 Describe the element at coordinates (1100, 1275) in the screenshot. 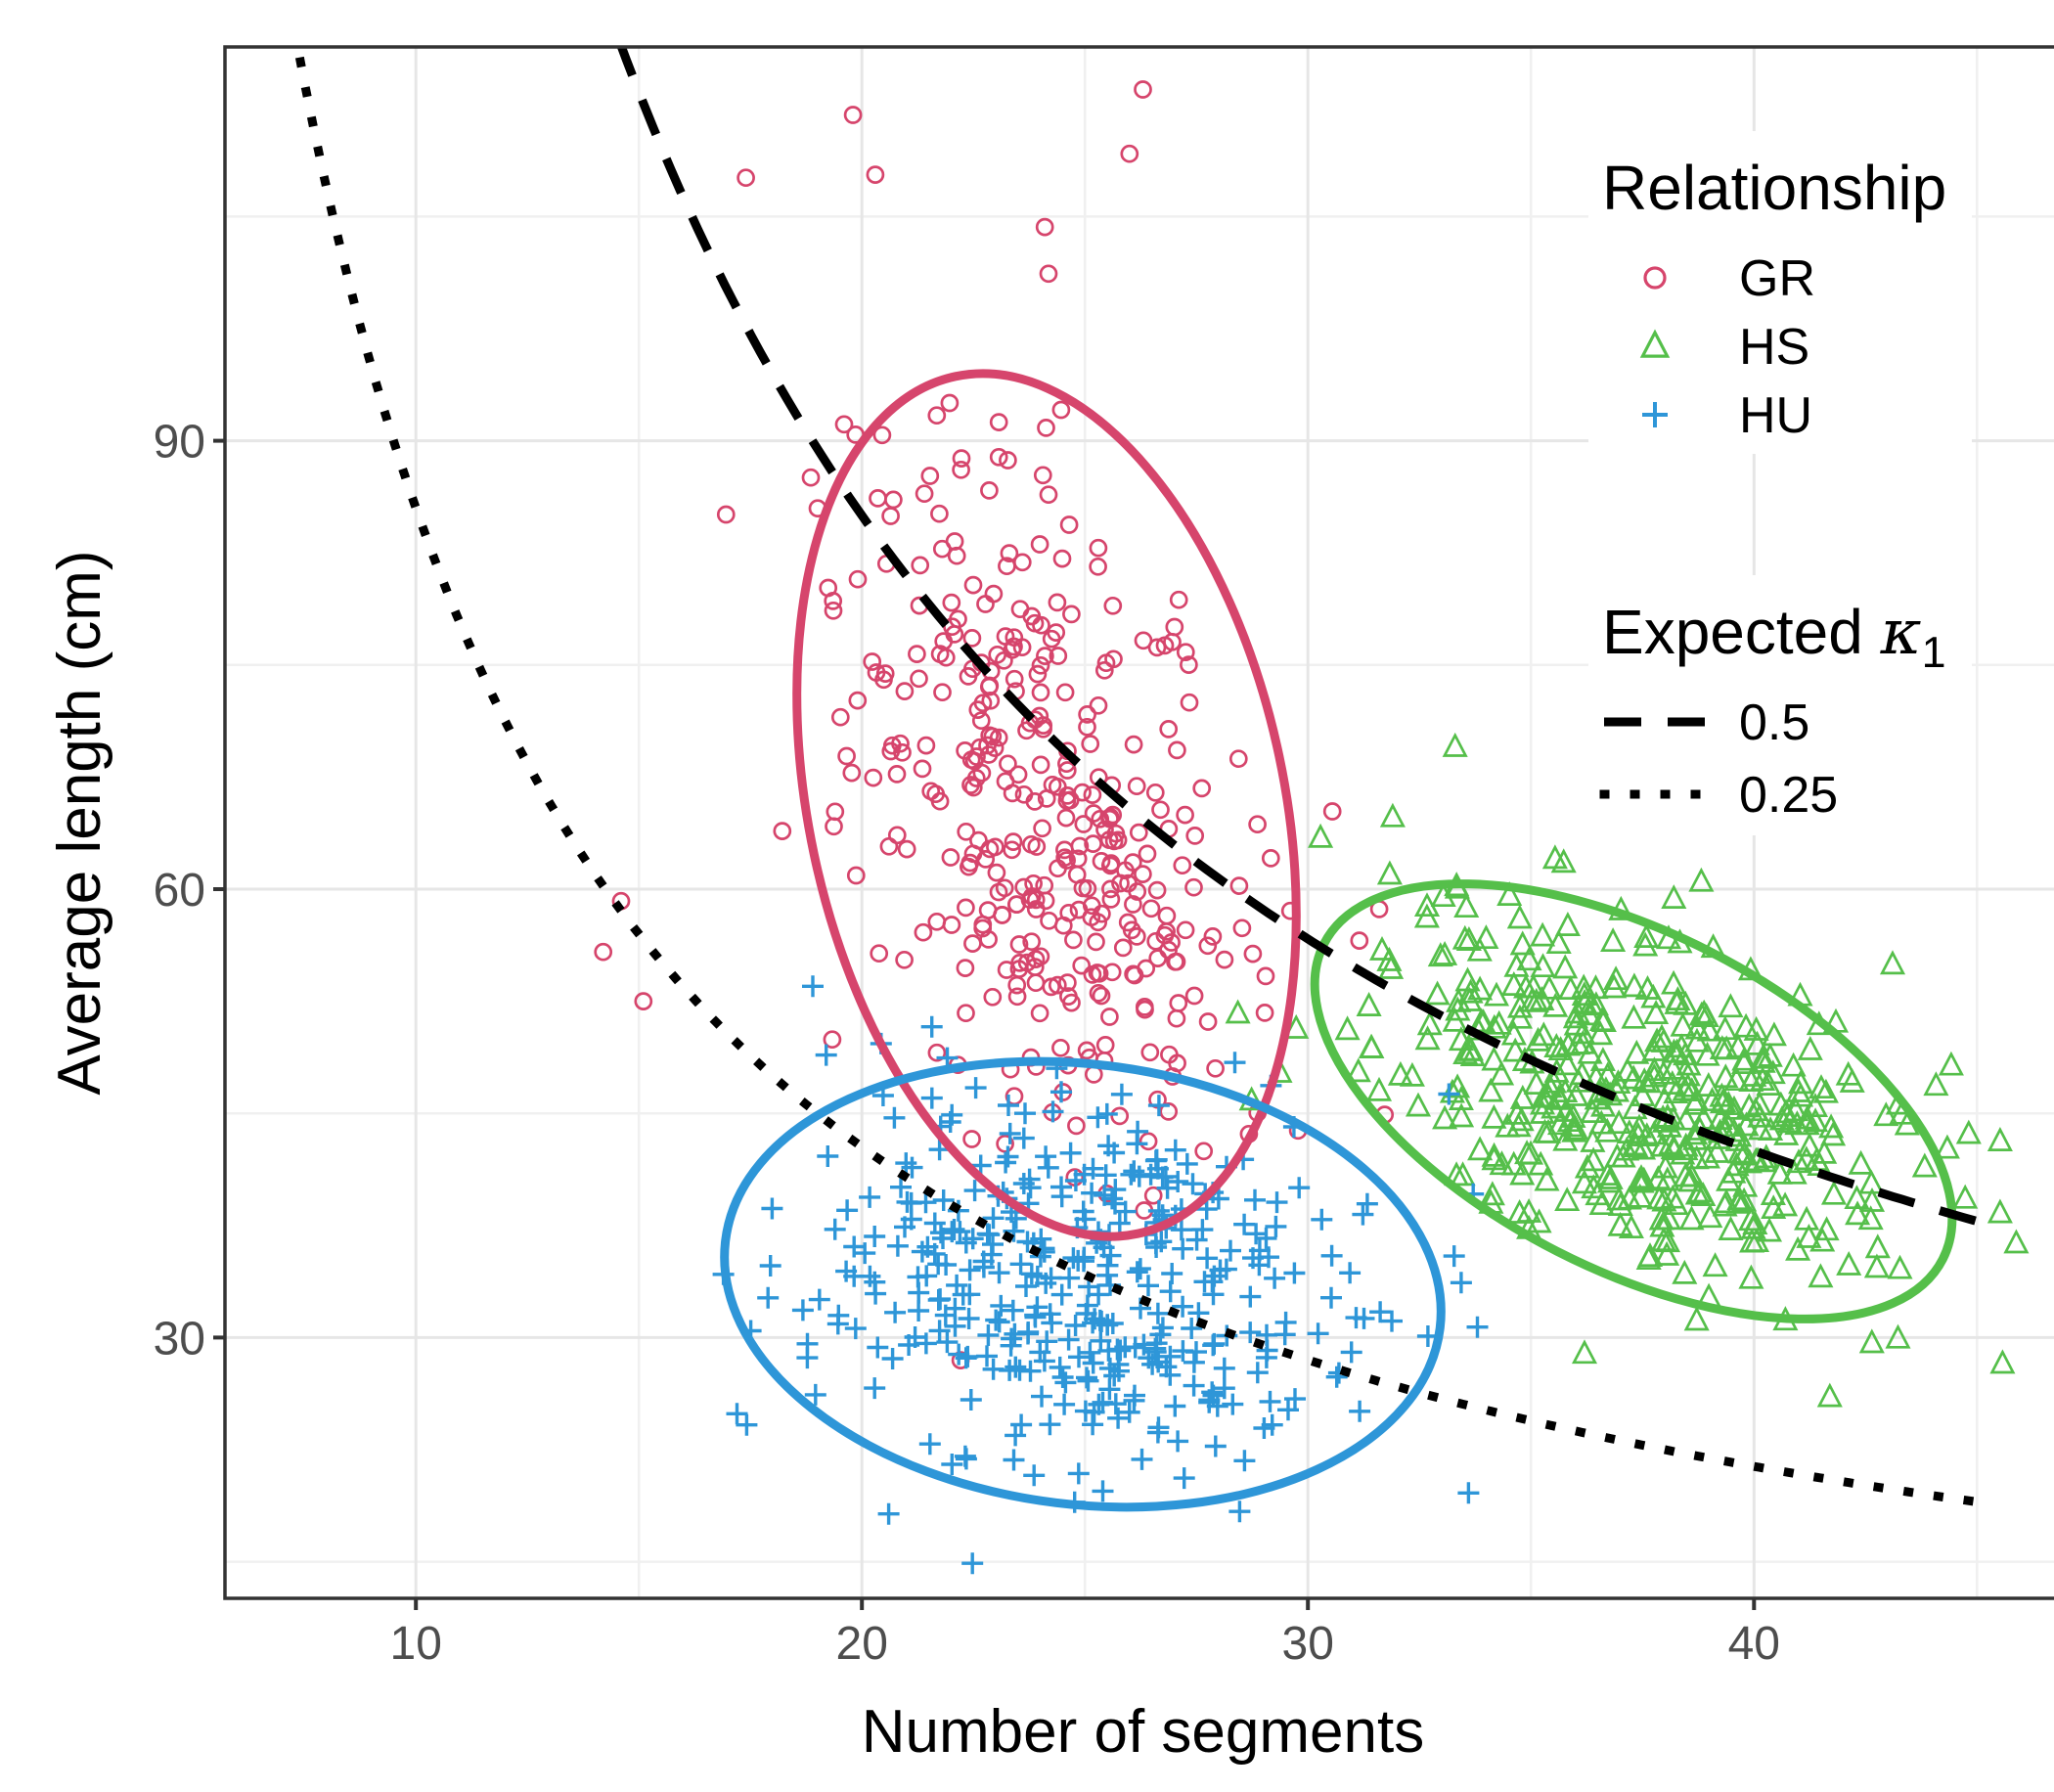

I see `series-hu` at that location.